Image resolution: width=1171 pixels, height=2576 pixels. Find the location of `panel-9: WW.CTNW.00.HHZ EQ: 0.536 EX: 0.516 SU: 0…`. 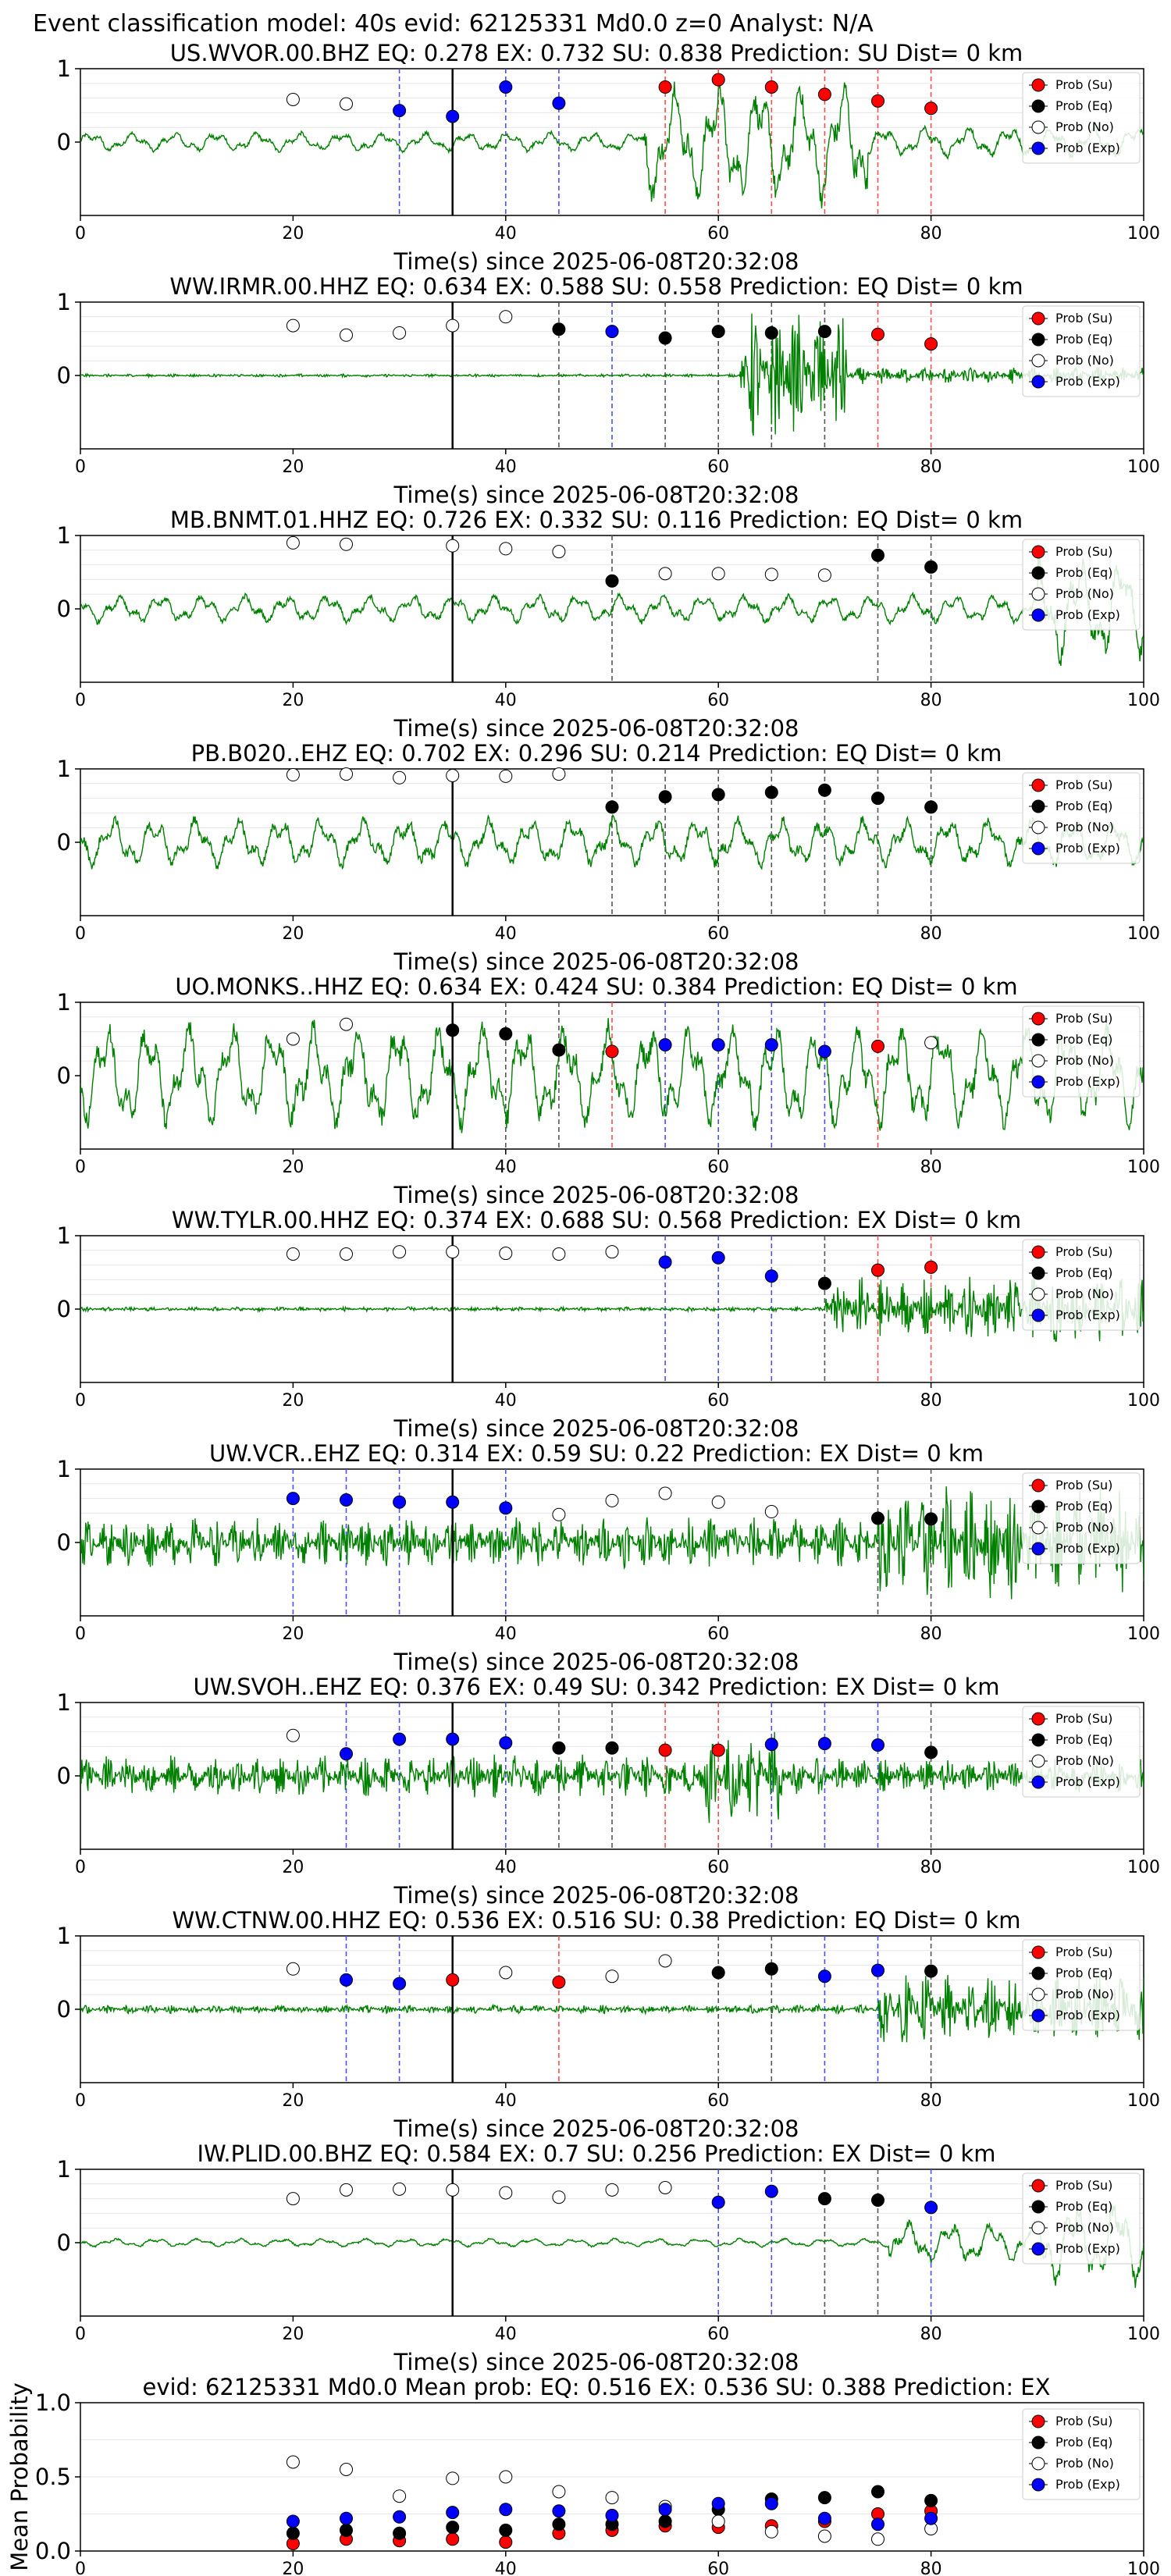

panel-9: WW.CTNW.00.HHZ EQ: 0.536 EX: 0.516 SU: 0… is located at coordinates (608, 2024).